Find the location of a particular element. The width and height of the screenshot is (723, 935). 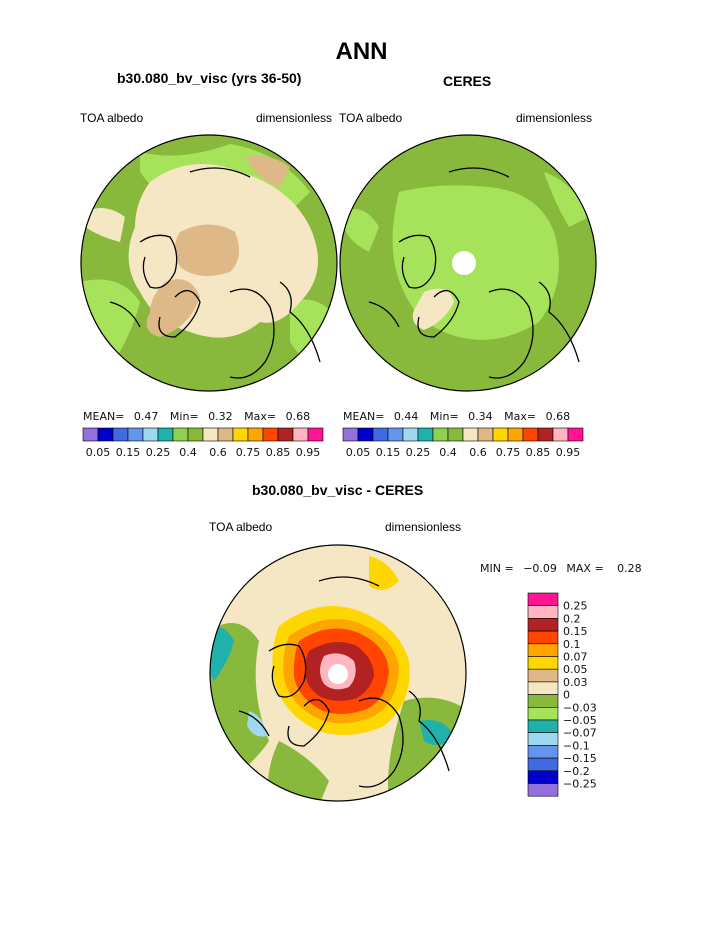

diff-panel-title: b30.080_bv_visc - CERES is located at coordinates (338, 490).